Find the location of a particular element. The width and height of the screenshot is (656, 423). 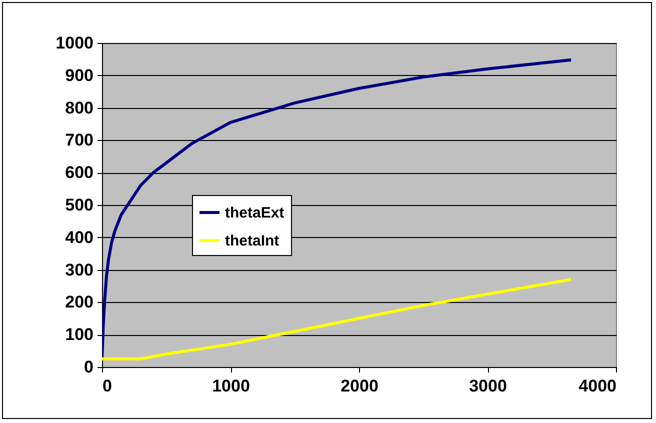

x-tick-label: 1000 is located at coordinates (231, 386).